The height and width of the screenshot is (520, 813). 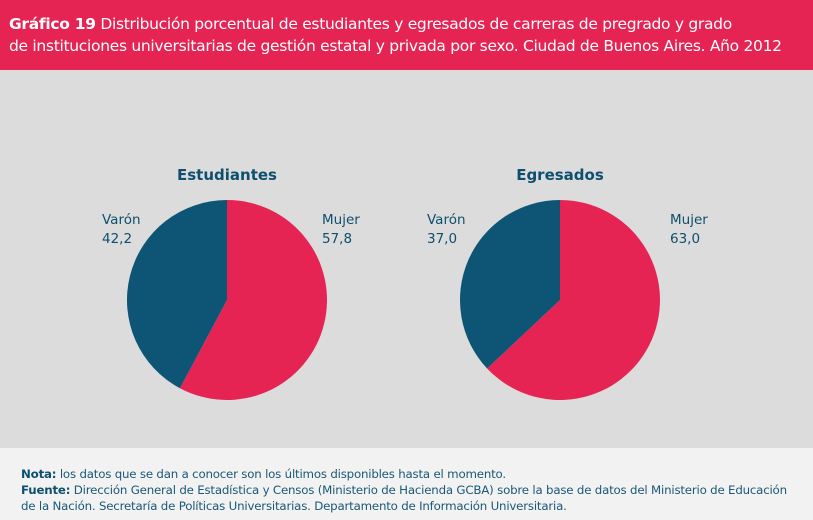 What do you see at coordinates (227, 175) in the screenshot?
I see `pie-title: Estudiantes` at bounding box center [227, 175].